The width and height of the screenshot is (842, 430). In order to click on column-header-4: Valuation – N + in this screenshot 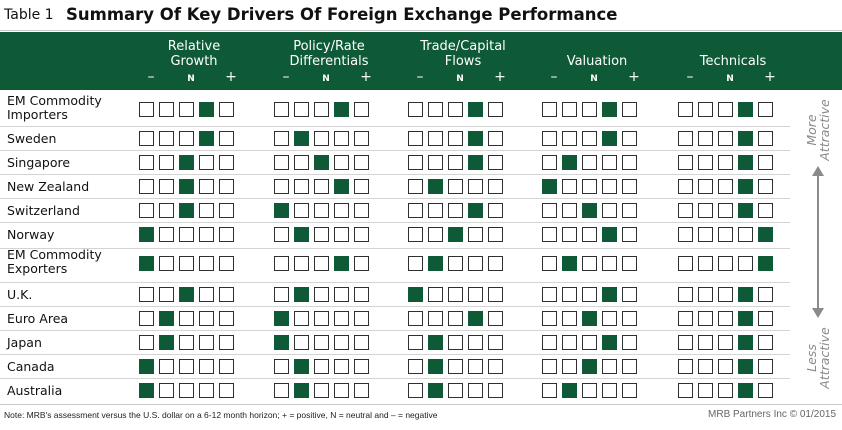, I will do `click(597, 61)`.